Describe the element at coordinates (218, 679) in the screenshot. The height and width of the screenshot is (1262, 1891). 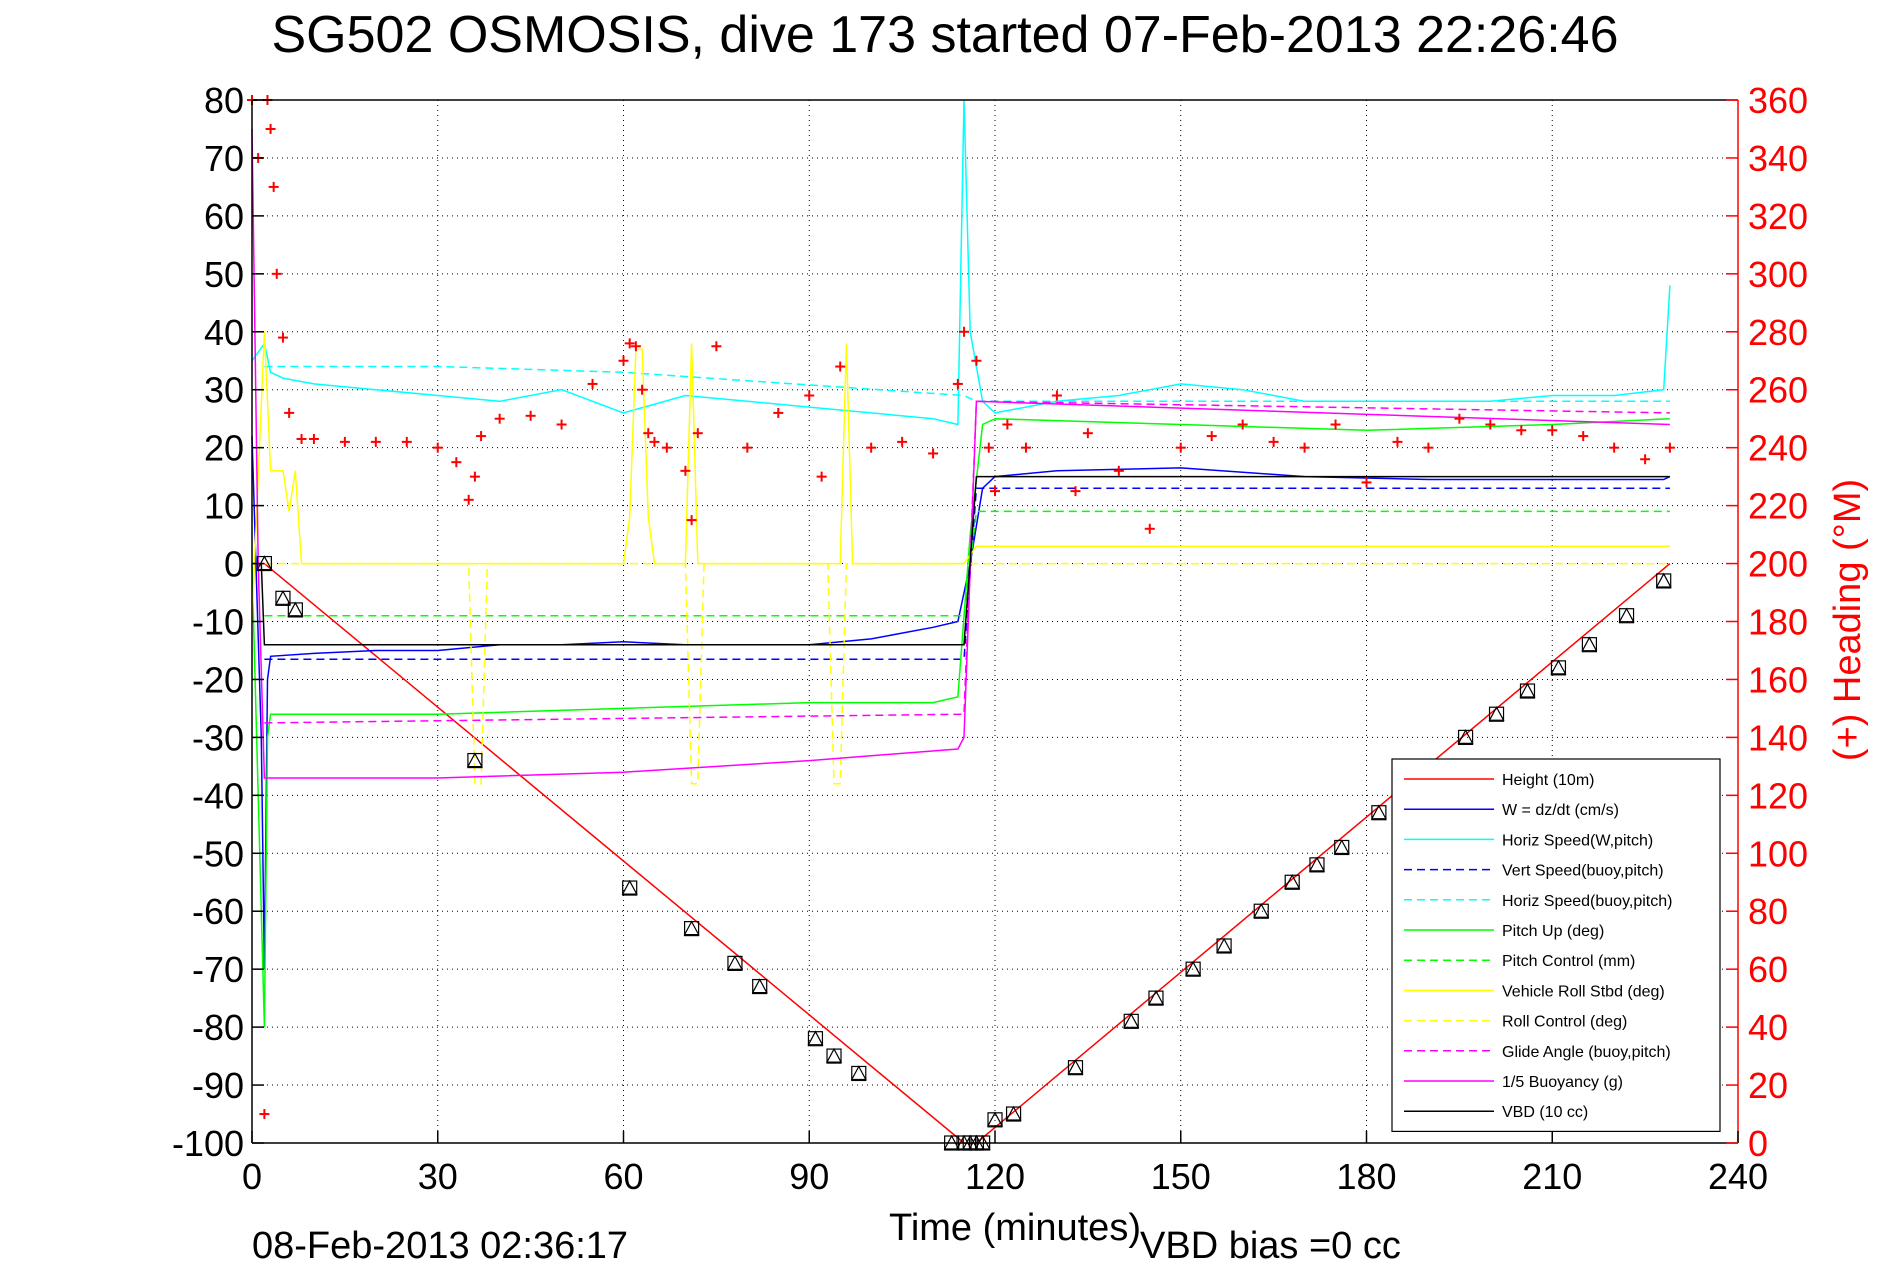
I see `y-tick-label: -20` at that location.